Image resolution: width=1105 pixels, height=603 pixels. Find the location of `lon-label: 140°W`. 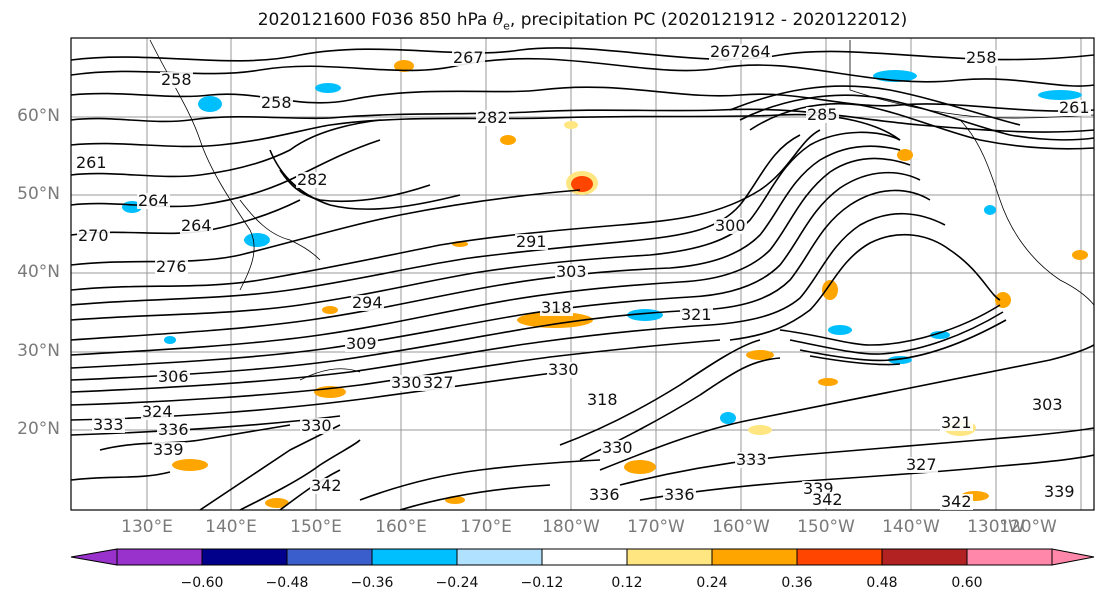

lon-label: 140°W is located at coordinates (911, 527).